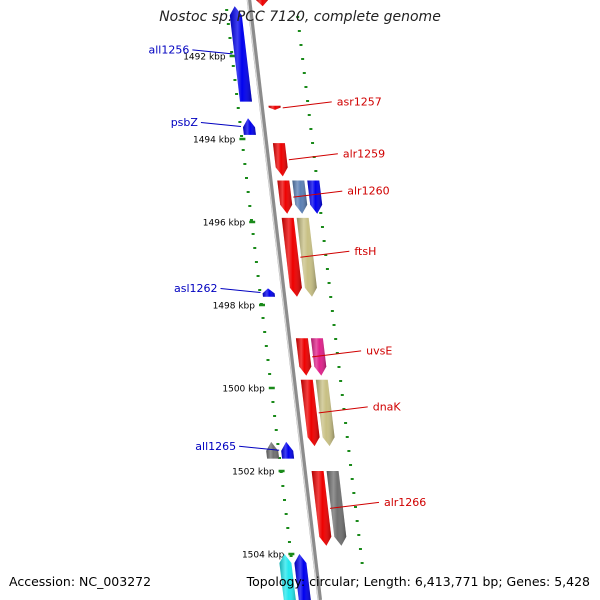 The width and height of the screenshot is (600, 600). What do you see at coordinates (405, 502) in the screenshot?
I see `gene-label-alr1266: alr1266` at bounding box center [405, 502].